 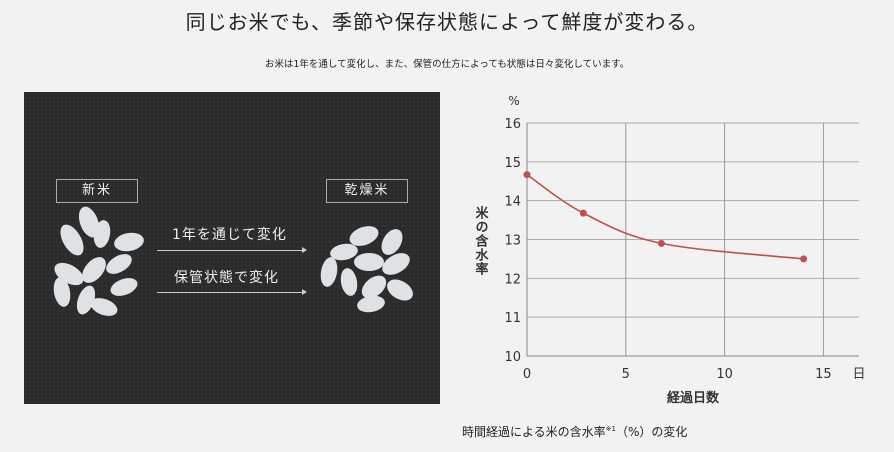 What do you see at coordinates (367, 191) in the screenshot?
I see `label-dry-rice: 乾燥米` at bounding box center [367, 191].